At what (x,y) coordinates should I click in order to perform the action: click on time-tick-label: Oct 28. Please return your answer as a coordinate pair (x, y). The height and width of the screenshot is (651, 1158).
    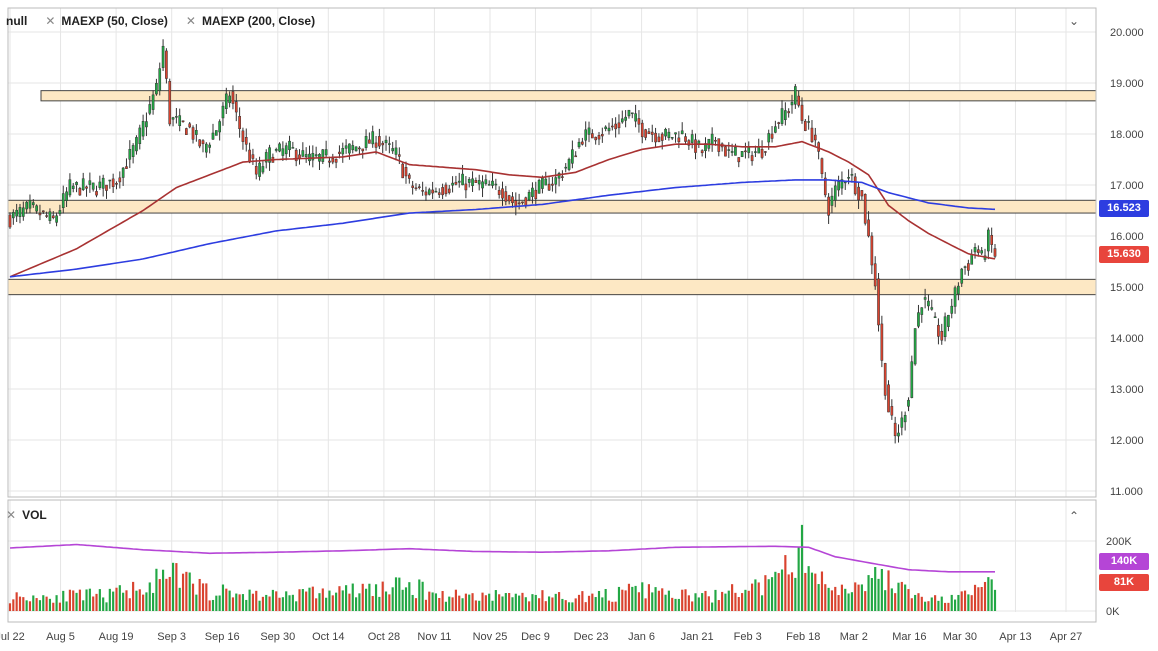
    Looking at the image, I should click on (384, 637).